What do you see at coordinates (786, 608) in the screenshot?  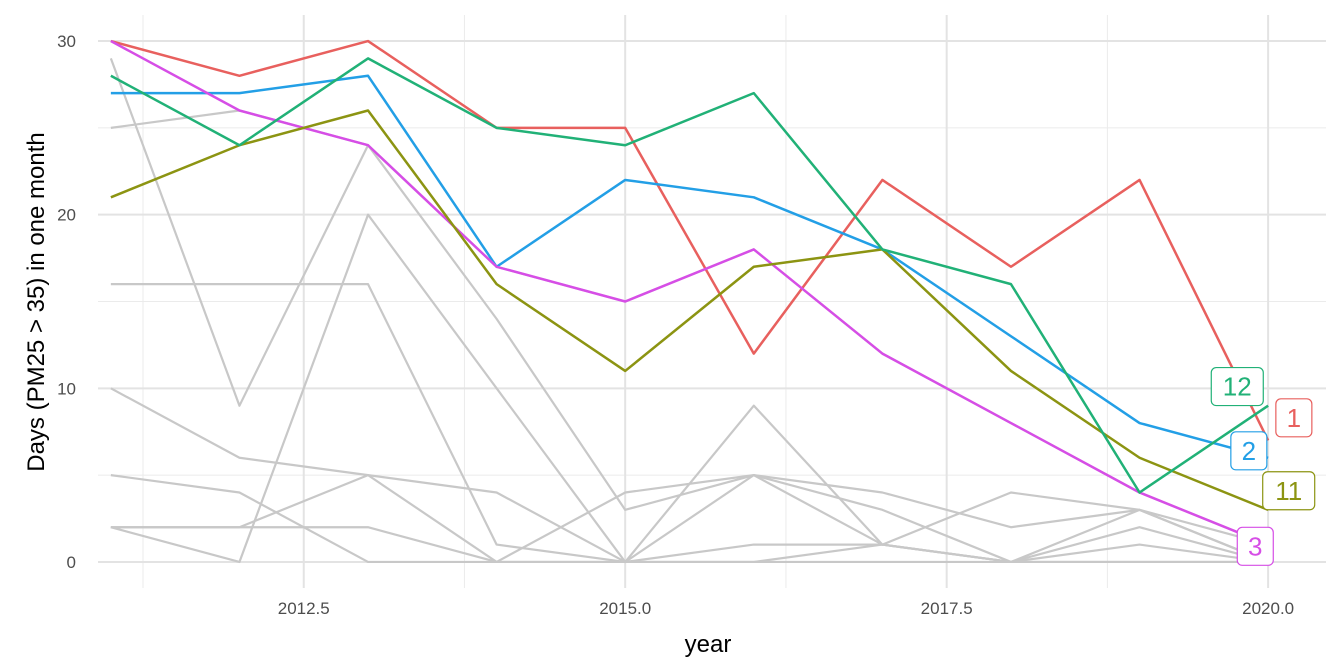 I see `x-axis-tick-labels: 2012.5 2015.0 2017.5 2020.0` at bounding box center [786, 608].